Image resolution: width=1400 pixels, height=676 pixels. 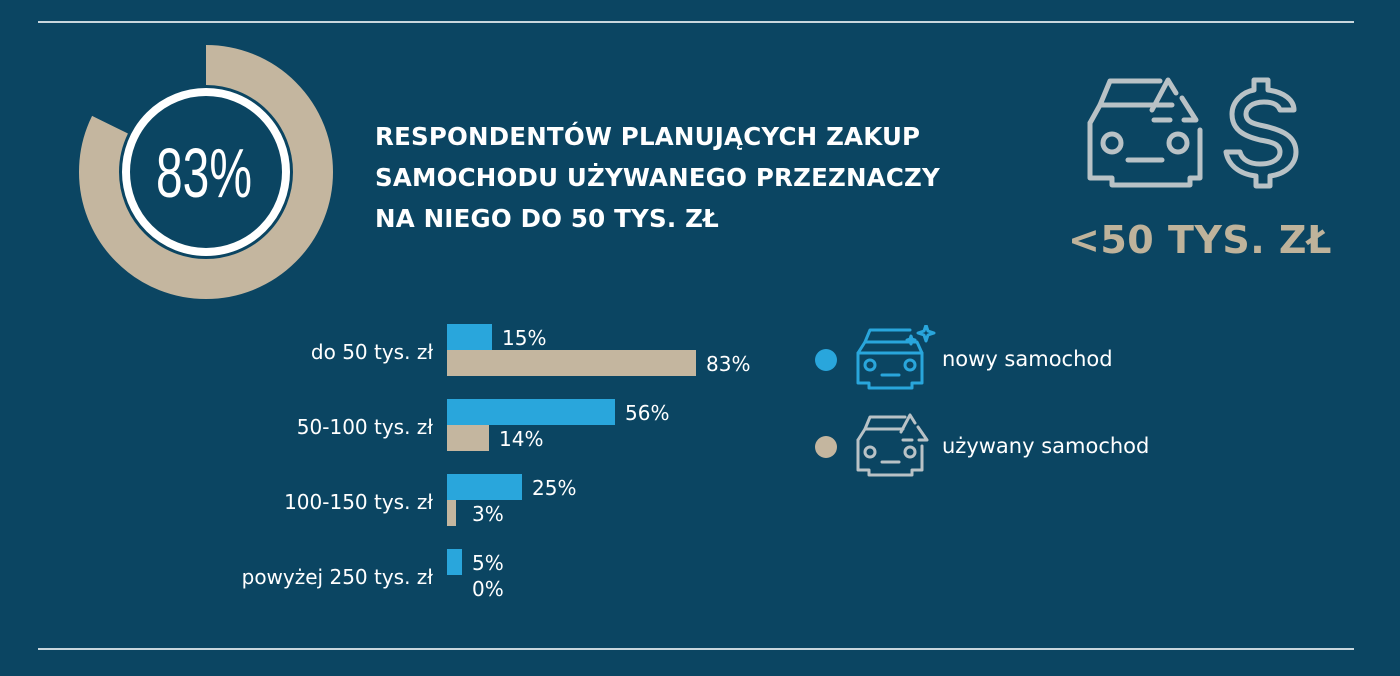 What do you see at coordinates (648, 136) in the screenshot?
I see `headline-line-1: RESPONDENTÓW PLANUJĄCYCH ZAKUP` at bounding box center [648, 136].